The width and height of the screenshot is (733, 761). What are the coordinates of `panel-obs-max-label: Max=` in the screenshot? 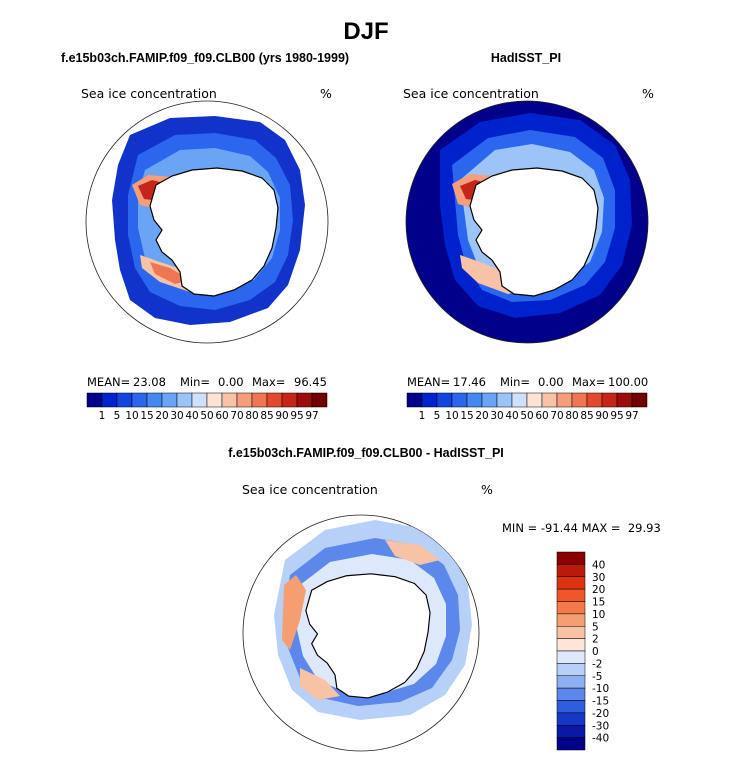 It's located at (588, 382).